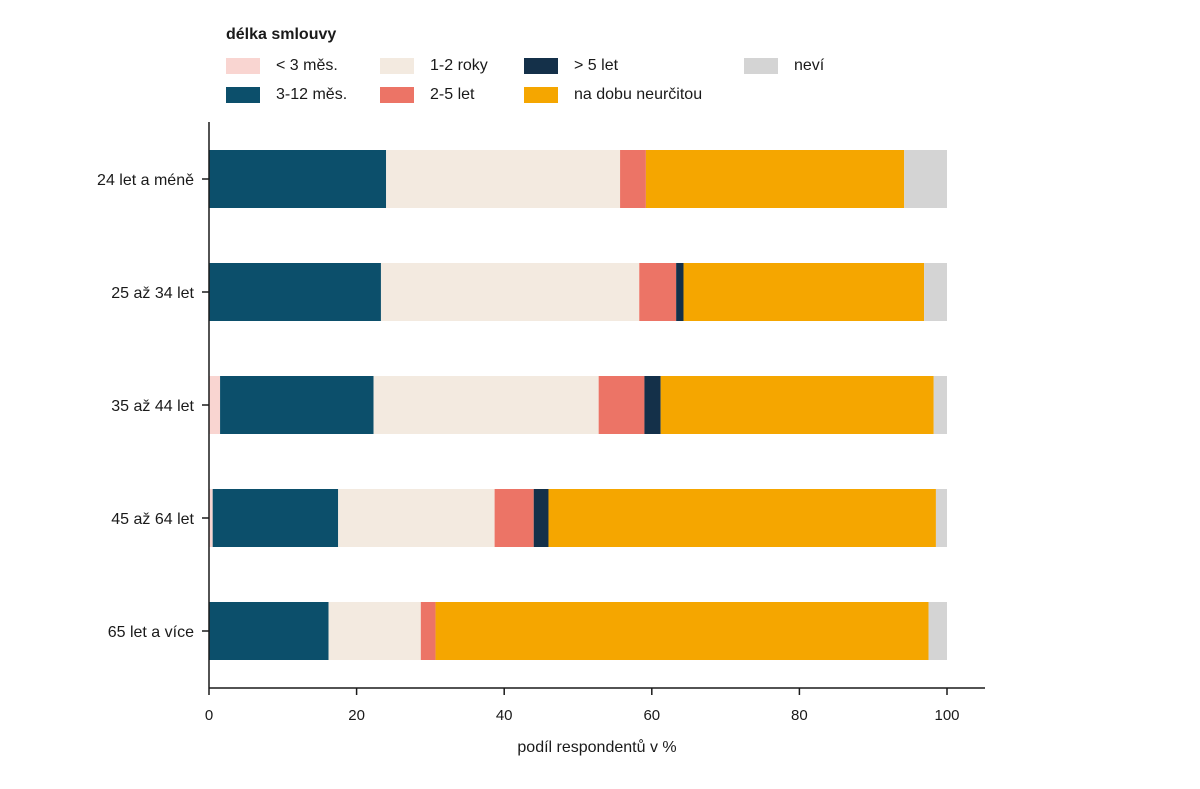 This screenshot has width=1200, height=789. I want to click on bar-segment-35-az-44-let-3-mes, so click(215, 405).